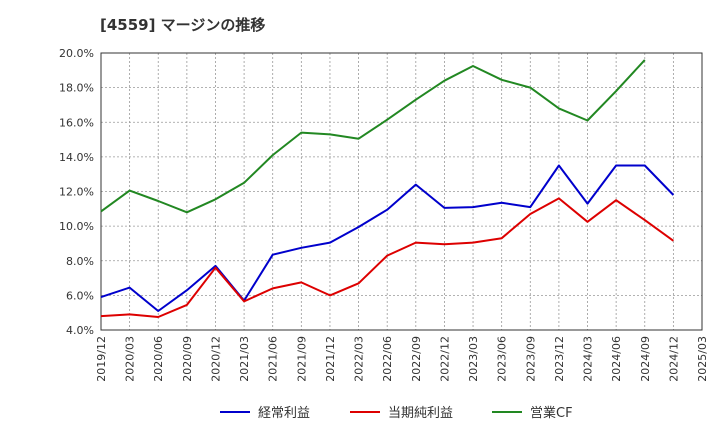 The image size is (720, 440). Describe the element at coordinates (183, 25) in the screenshot. I see `chart-title: [4559] マージンの推移` at that location.